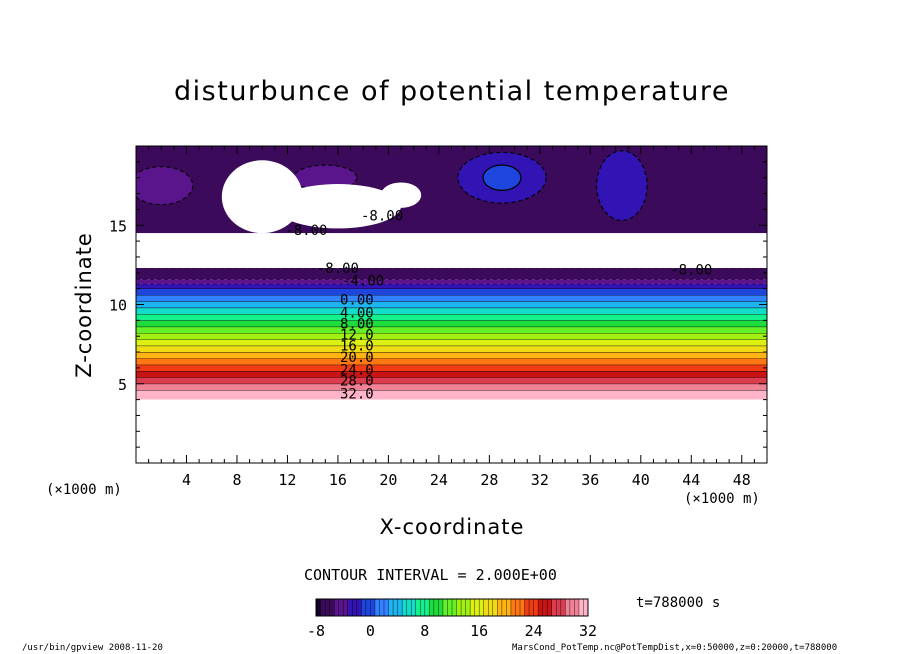 This screenshot has height=654, width=904. Describe the element at coordinates (357, 382) in the screenshot. I see `contour-label: 28.0` at that location.